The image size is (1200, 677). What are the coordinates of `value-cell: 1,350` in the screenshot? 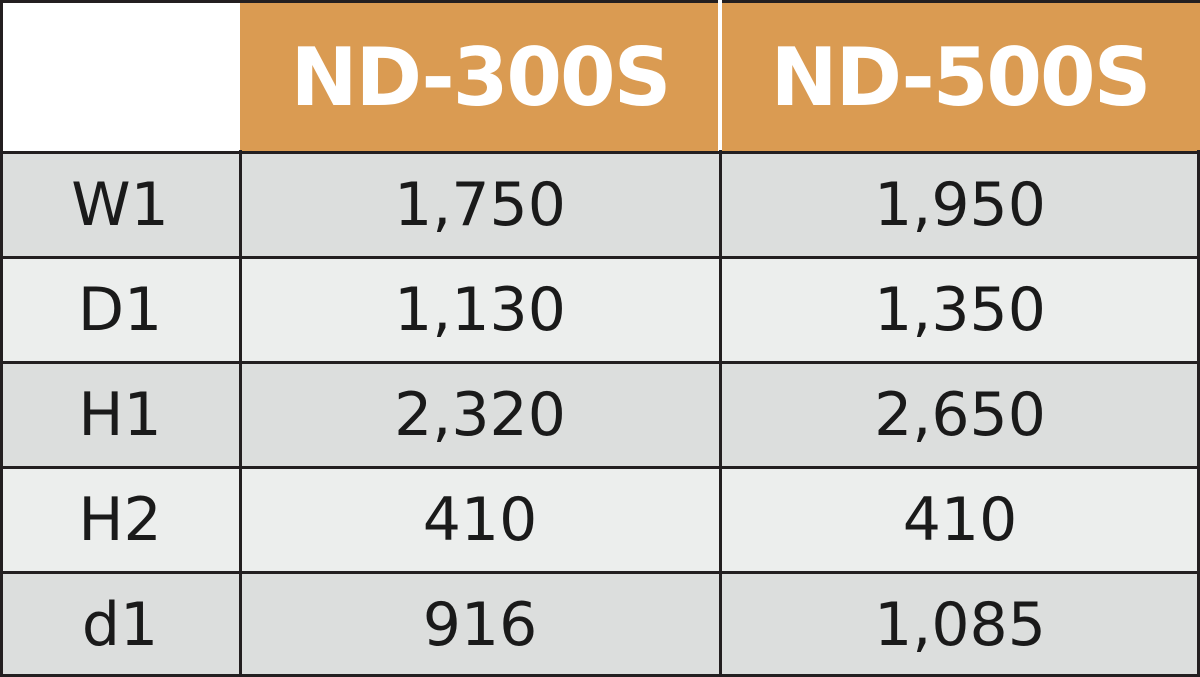 It's located at (960, 309).